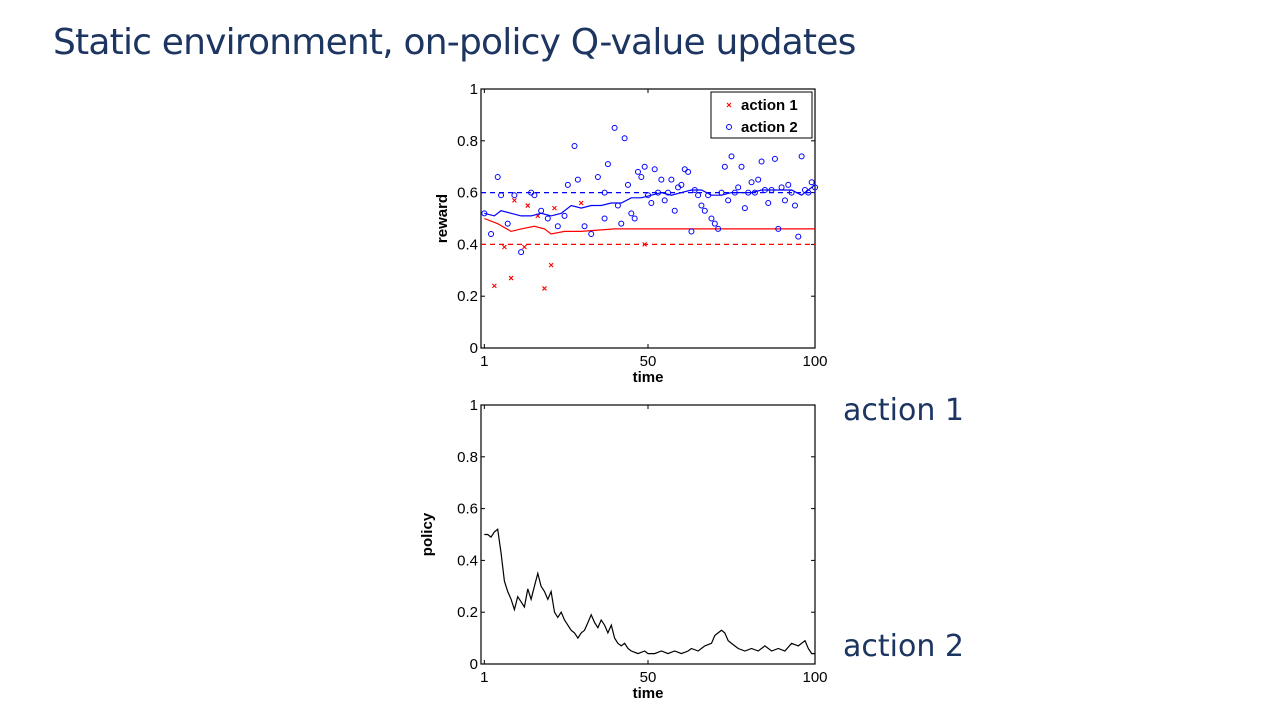  What do you see at coordinates (769, 127) in the screenshot?
I see `legend-label-action2: action 2` at bounding box center [769, 127].